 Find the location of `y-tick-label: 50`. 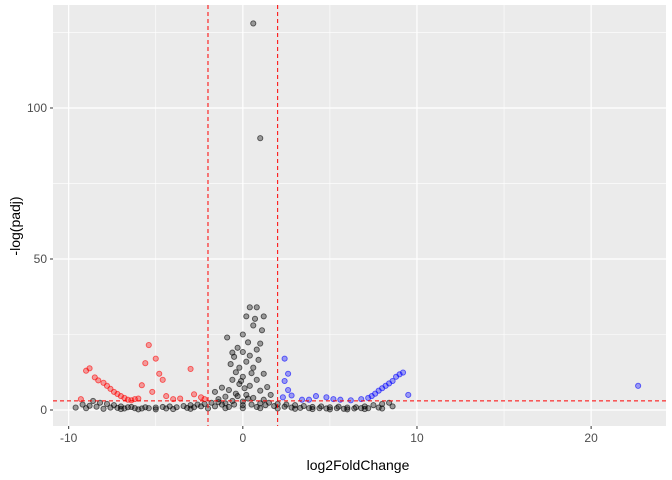

y-tick-label: 50 is located at coordinates (41, 259).